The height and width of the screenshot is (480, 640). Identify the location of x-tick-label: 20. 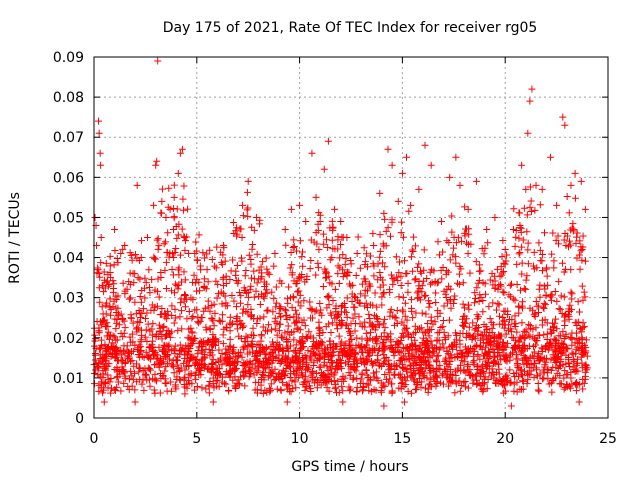
(505, 439).